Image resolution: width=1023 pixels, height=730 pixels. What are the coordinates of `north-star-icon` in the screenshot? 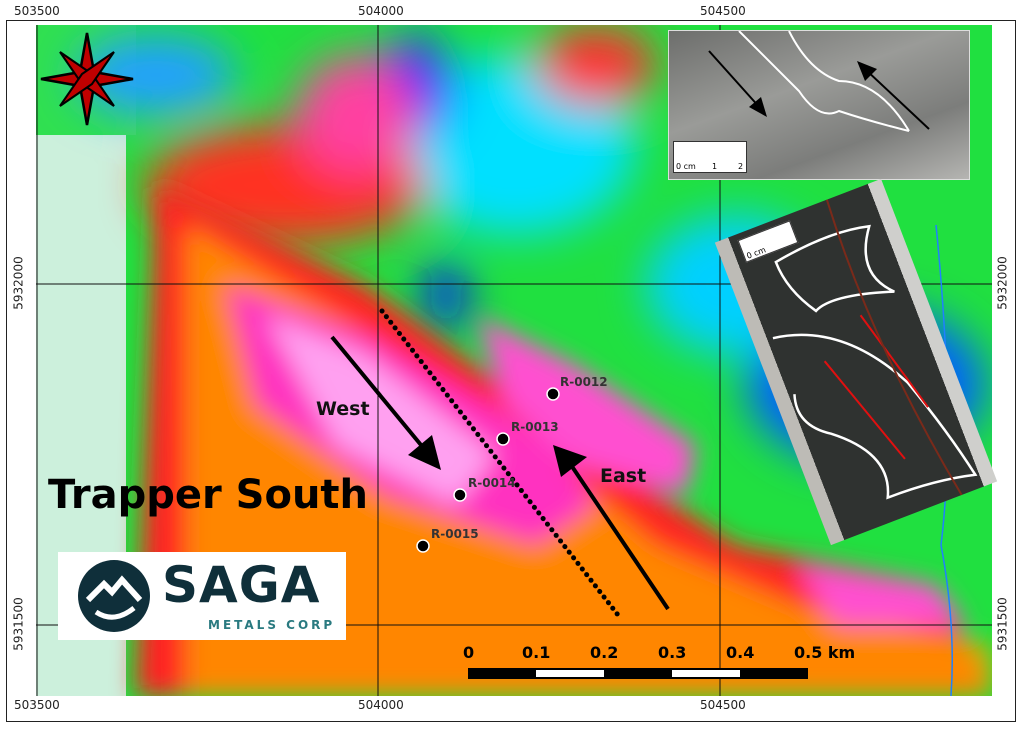 It's located at (87, 79).